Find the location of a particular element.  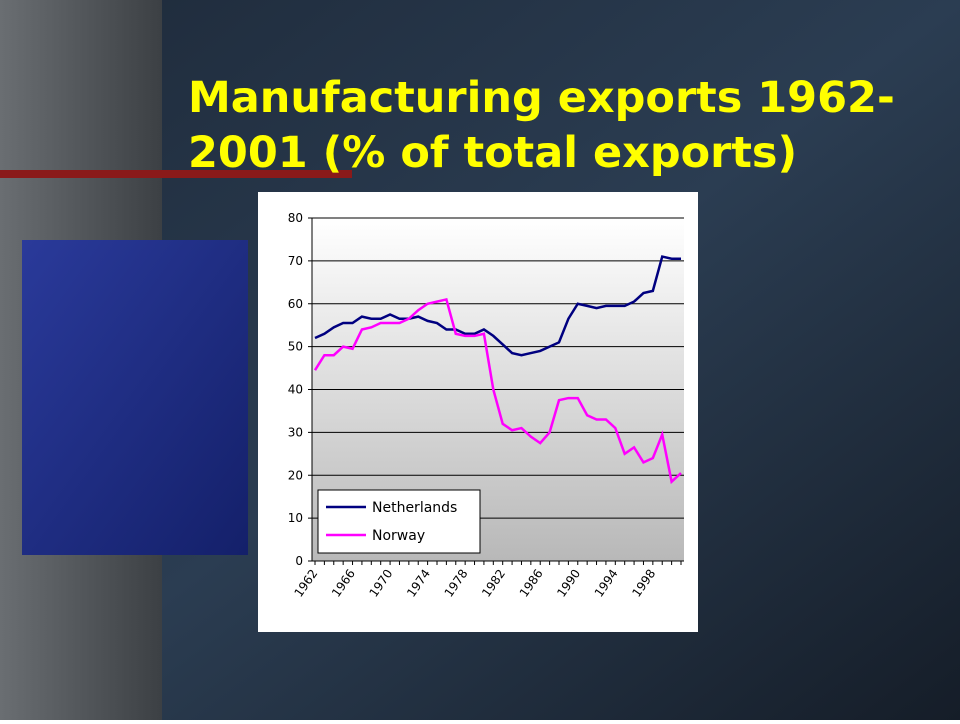

title-line: 2001 (% of total exports) is located at coordinates (492, 153).